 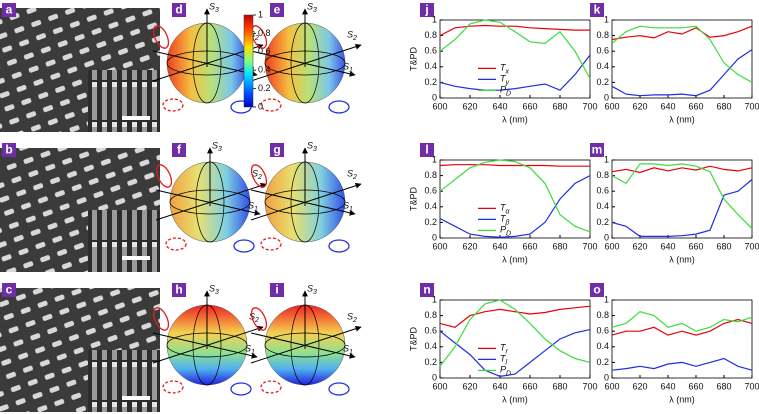 What do you see at coordinates (469, 246) in the screenshot?
I see `x-tick-label: 620` at bounding box center [469, 246].